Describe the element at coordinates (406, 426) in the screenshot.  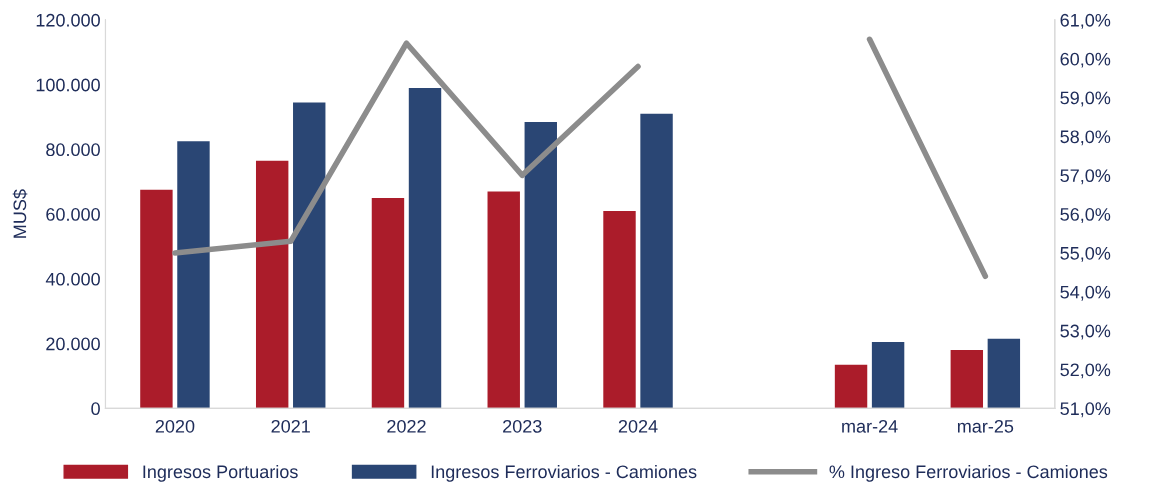
I see `x-tick-label: 2022` at that location.